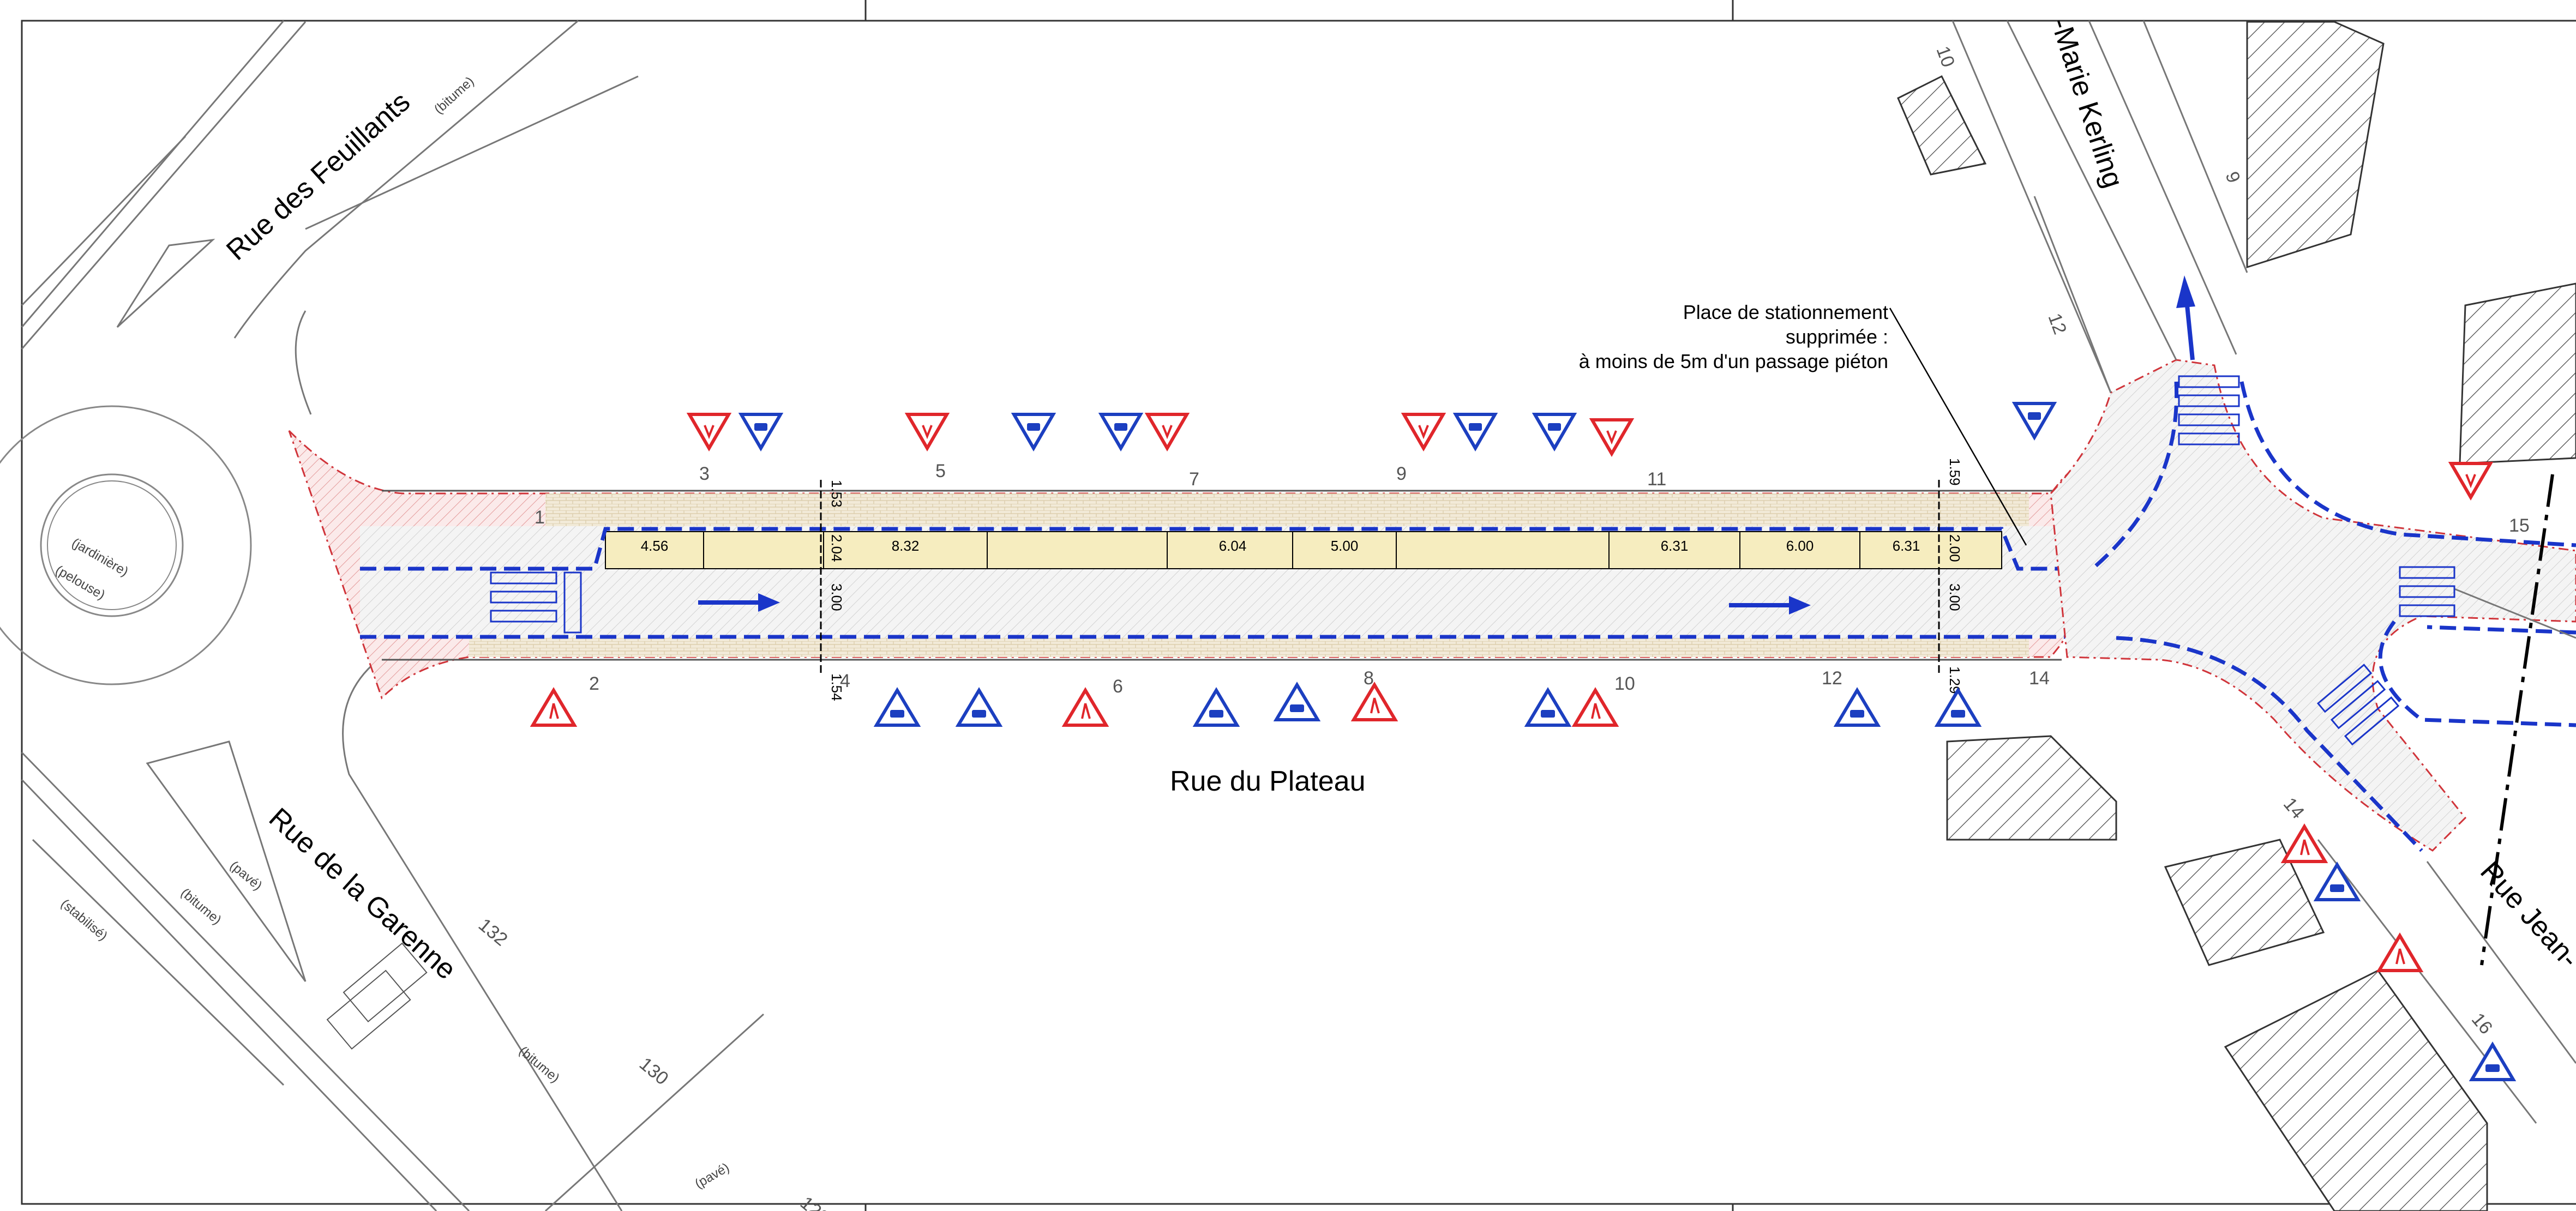 This screenshot has height=1211, width=2576. Describe the element at coordinates (454, 96) in the screenshot. I see `surface-label-bitume-feuillants: (bitume)` at that location.